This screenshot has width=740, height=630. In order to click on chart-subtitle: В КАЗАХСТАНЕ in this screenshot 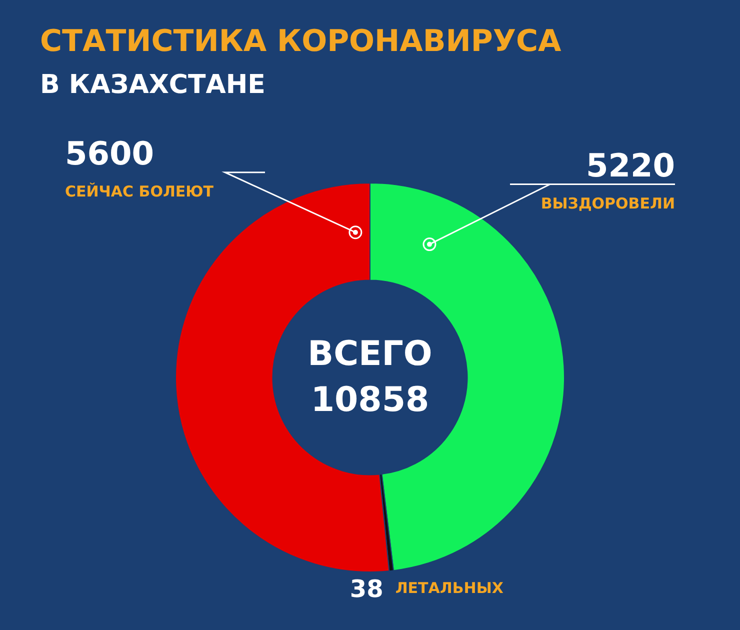, I will do `click(153, 85)`.